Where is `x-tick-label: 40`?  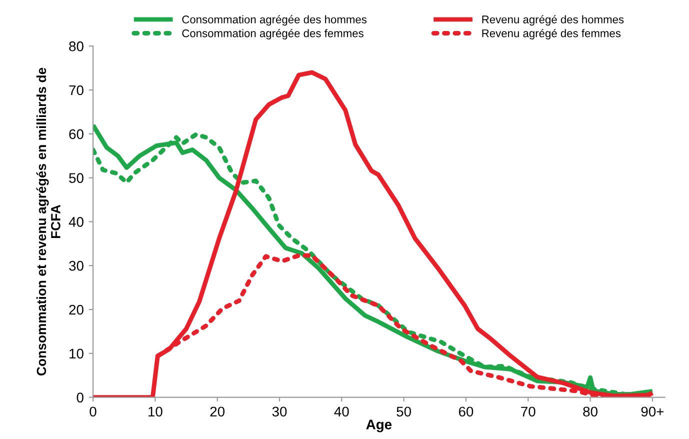
x-tick-label: 40 is located at coordinates (341, 411).